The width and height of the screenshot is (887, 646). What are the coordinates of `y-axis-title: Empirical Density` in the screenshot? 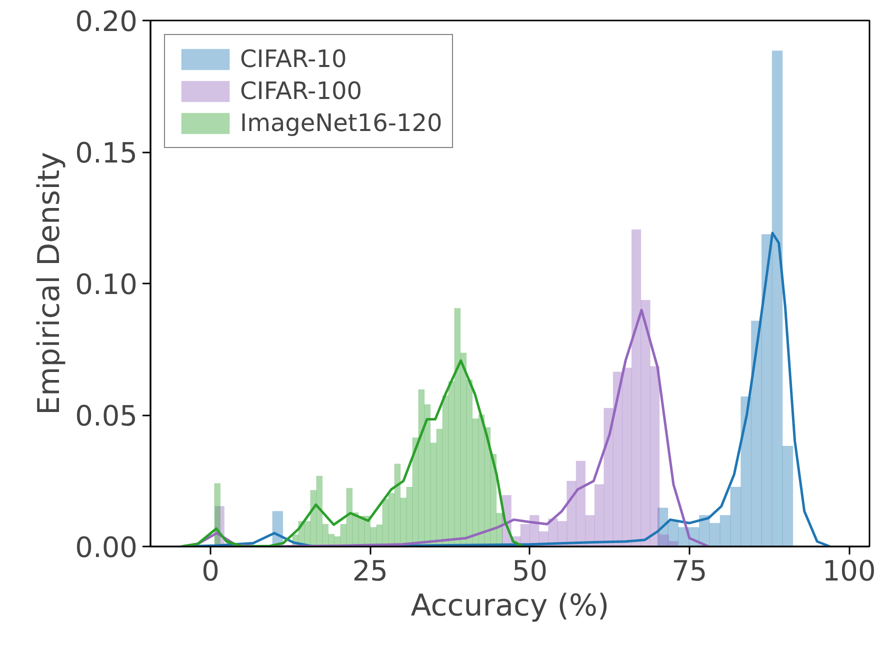 It's located at (50, 284).